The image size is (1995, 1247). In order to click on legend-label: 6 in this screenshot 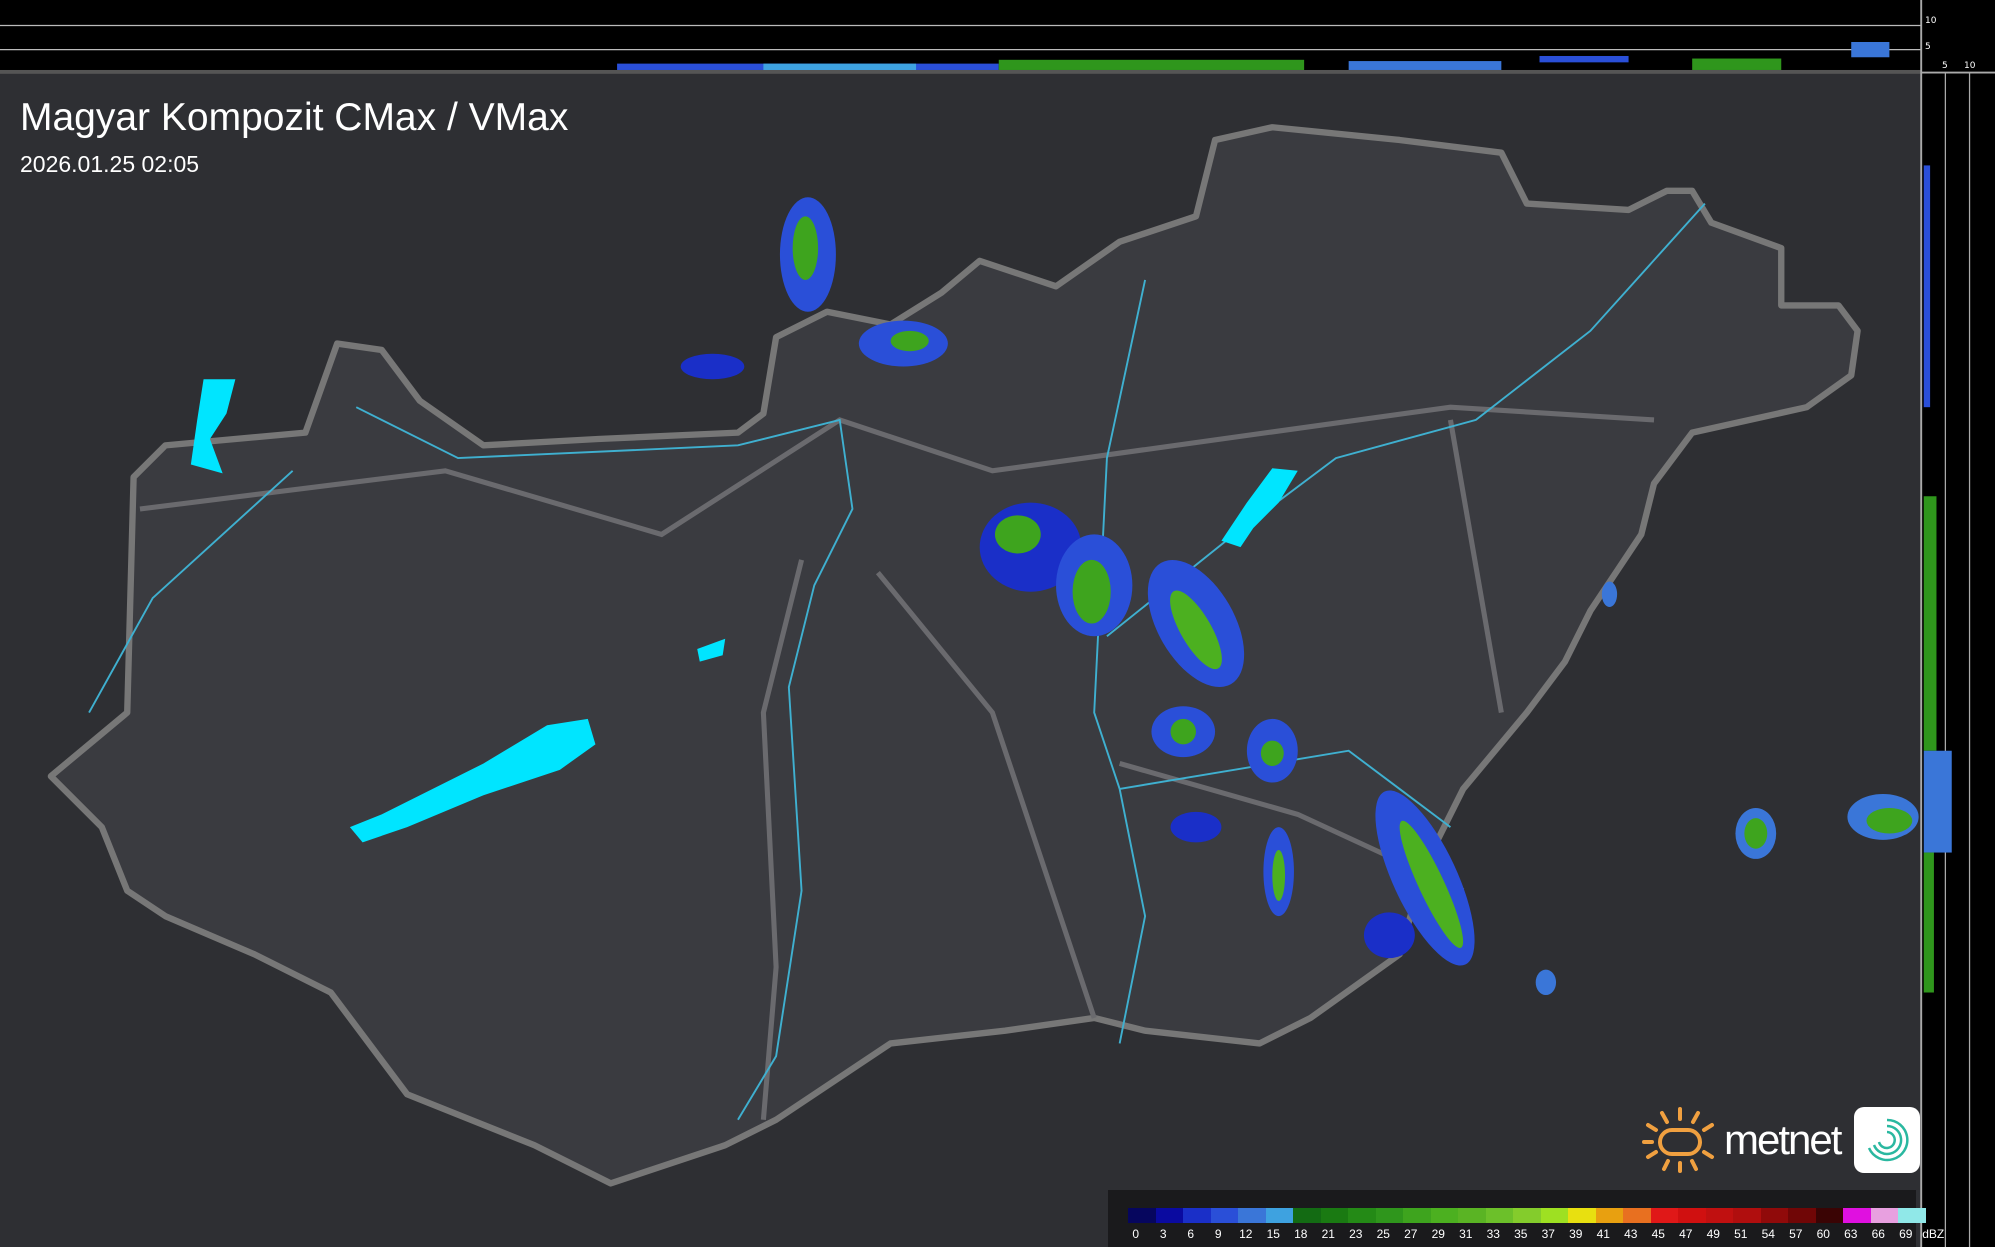, I will do `click(1191, 1234)`.